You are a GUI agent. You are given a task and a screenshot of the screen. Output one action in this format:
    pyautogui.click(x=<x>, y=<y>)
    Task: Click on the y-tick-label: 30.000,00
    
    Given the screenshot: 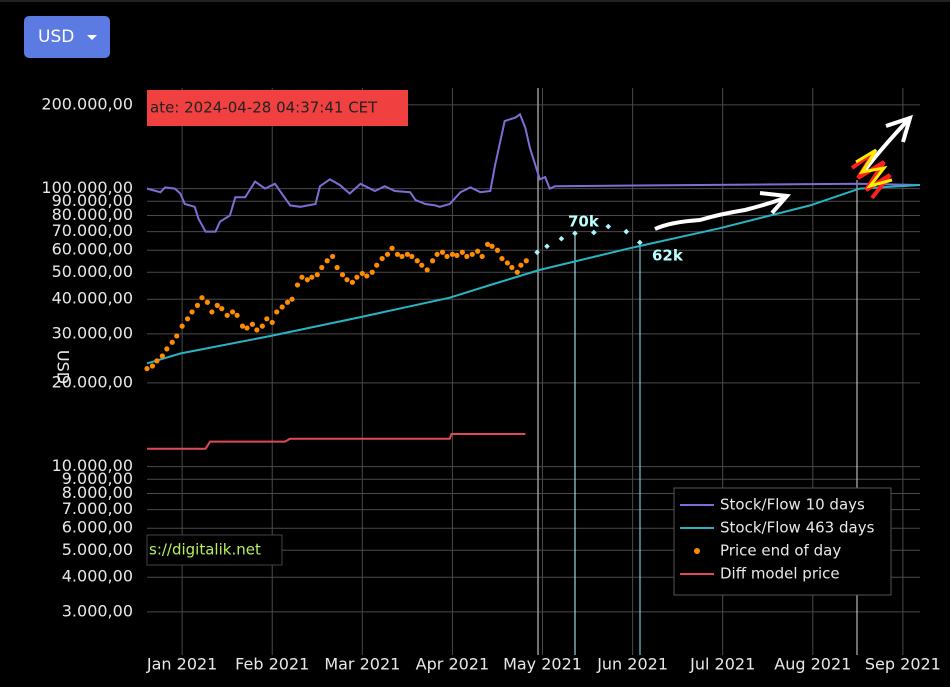 What is the action you would take?
    pyautogui.click(x=92, y=332)
    